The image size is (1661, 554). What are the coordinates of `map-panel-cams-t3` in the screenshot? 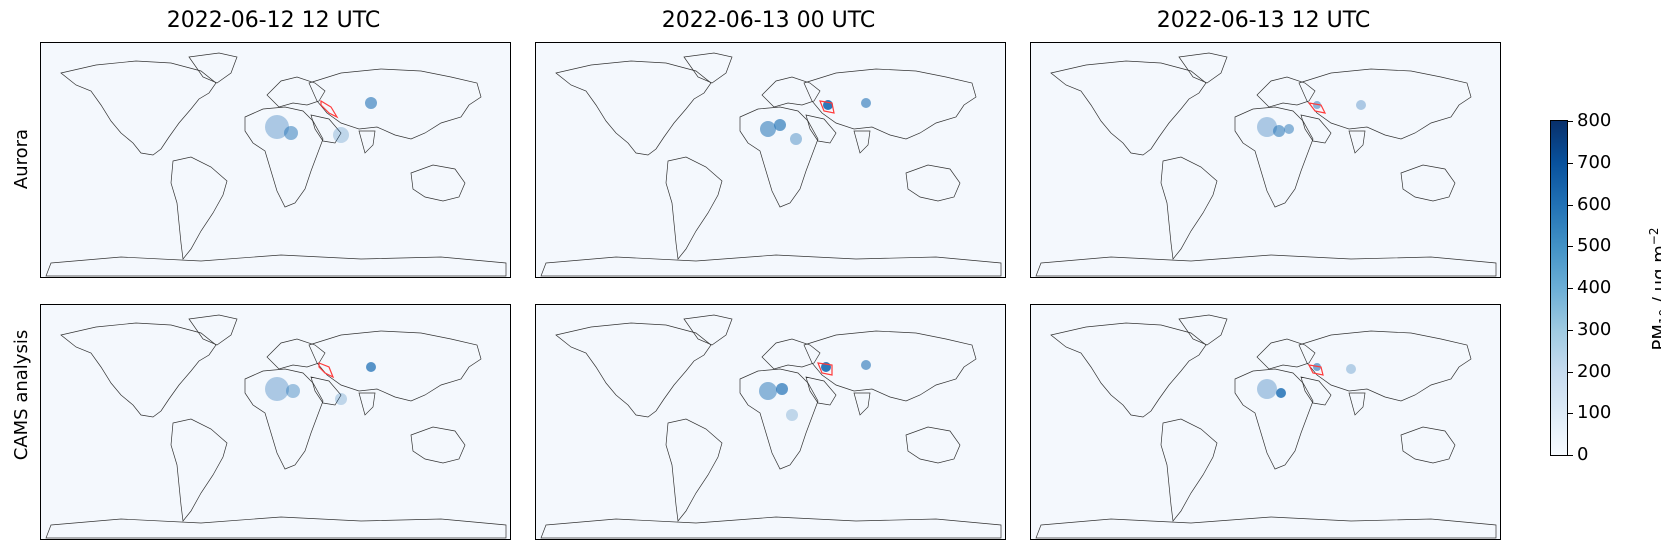 It's located at (1265, 422).